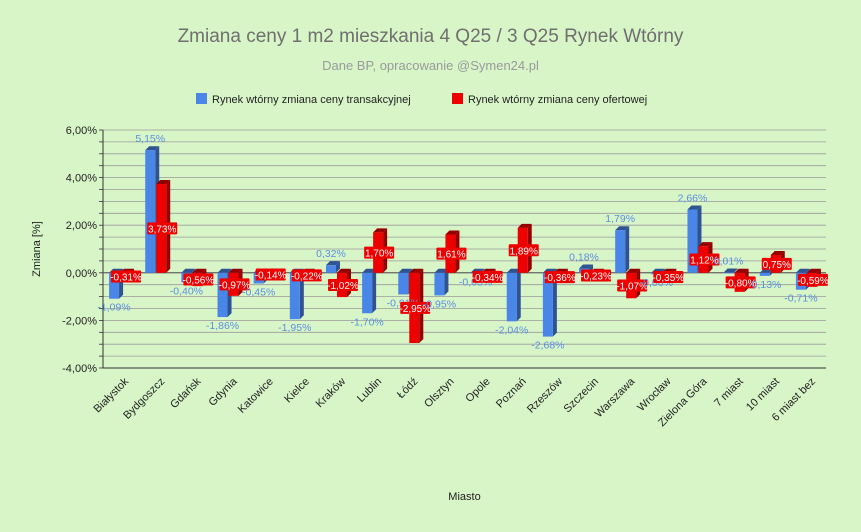 This screenshot has height=532, width=861. I want to click on data-label-ofertowa: -0,14%, so click(271, 275).